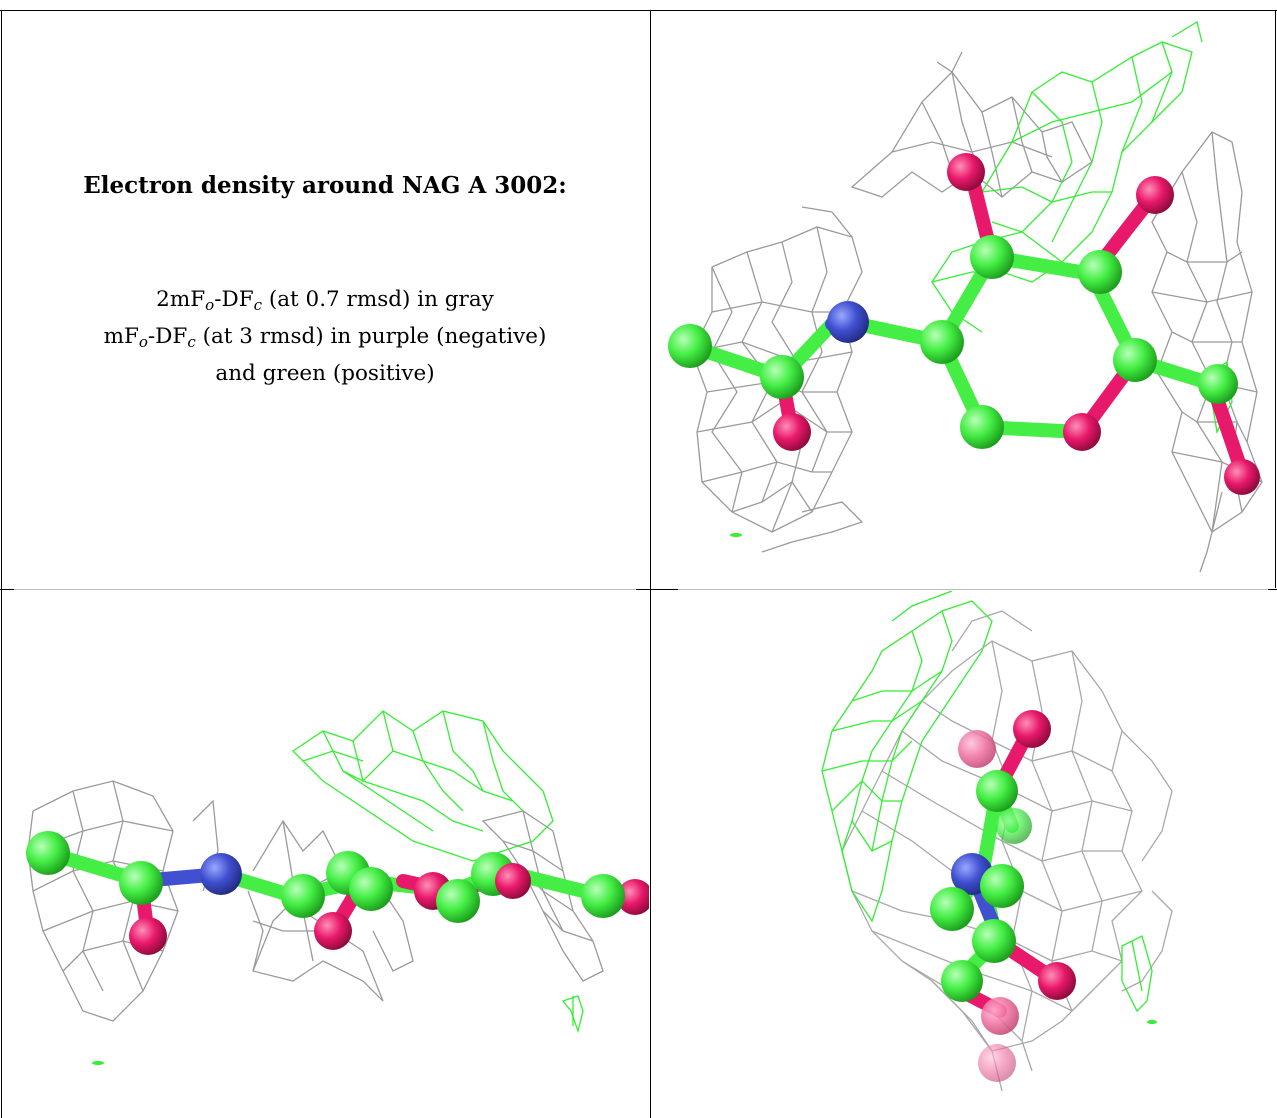 The image size is (1277, 1118). What do you see at coordinates (325, 300) in the screenshot?
I see `caption-line-2mfo: 2mFo-DFc (at 0.7 rmsd) in gray` at bounding box center [325, 300].